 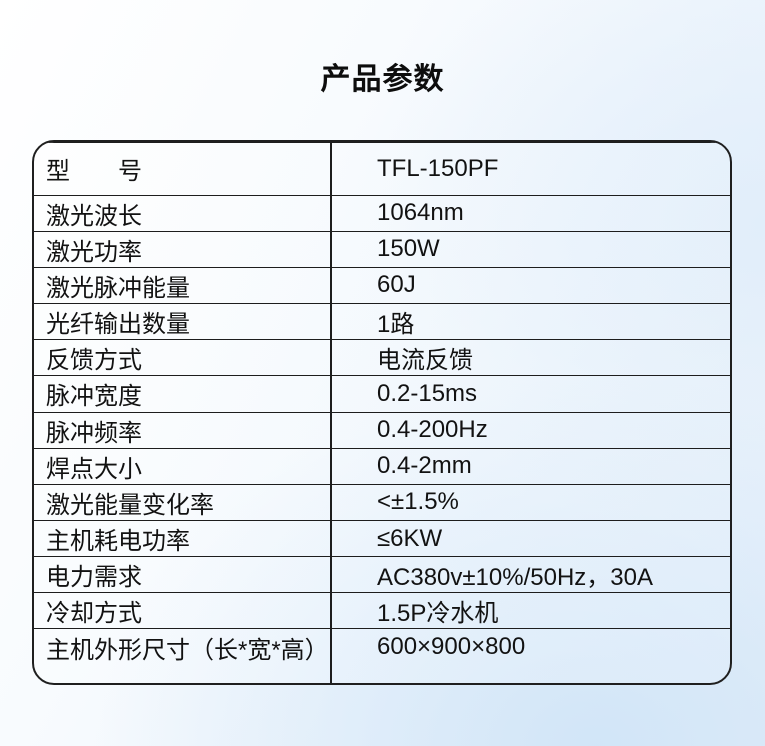 I want to click on spec-label: 激光脉冲能量, so click(x=183, y=285).